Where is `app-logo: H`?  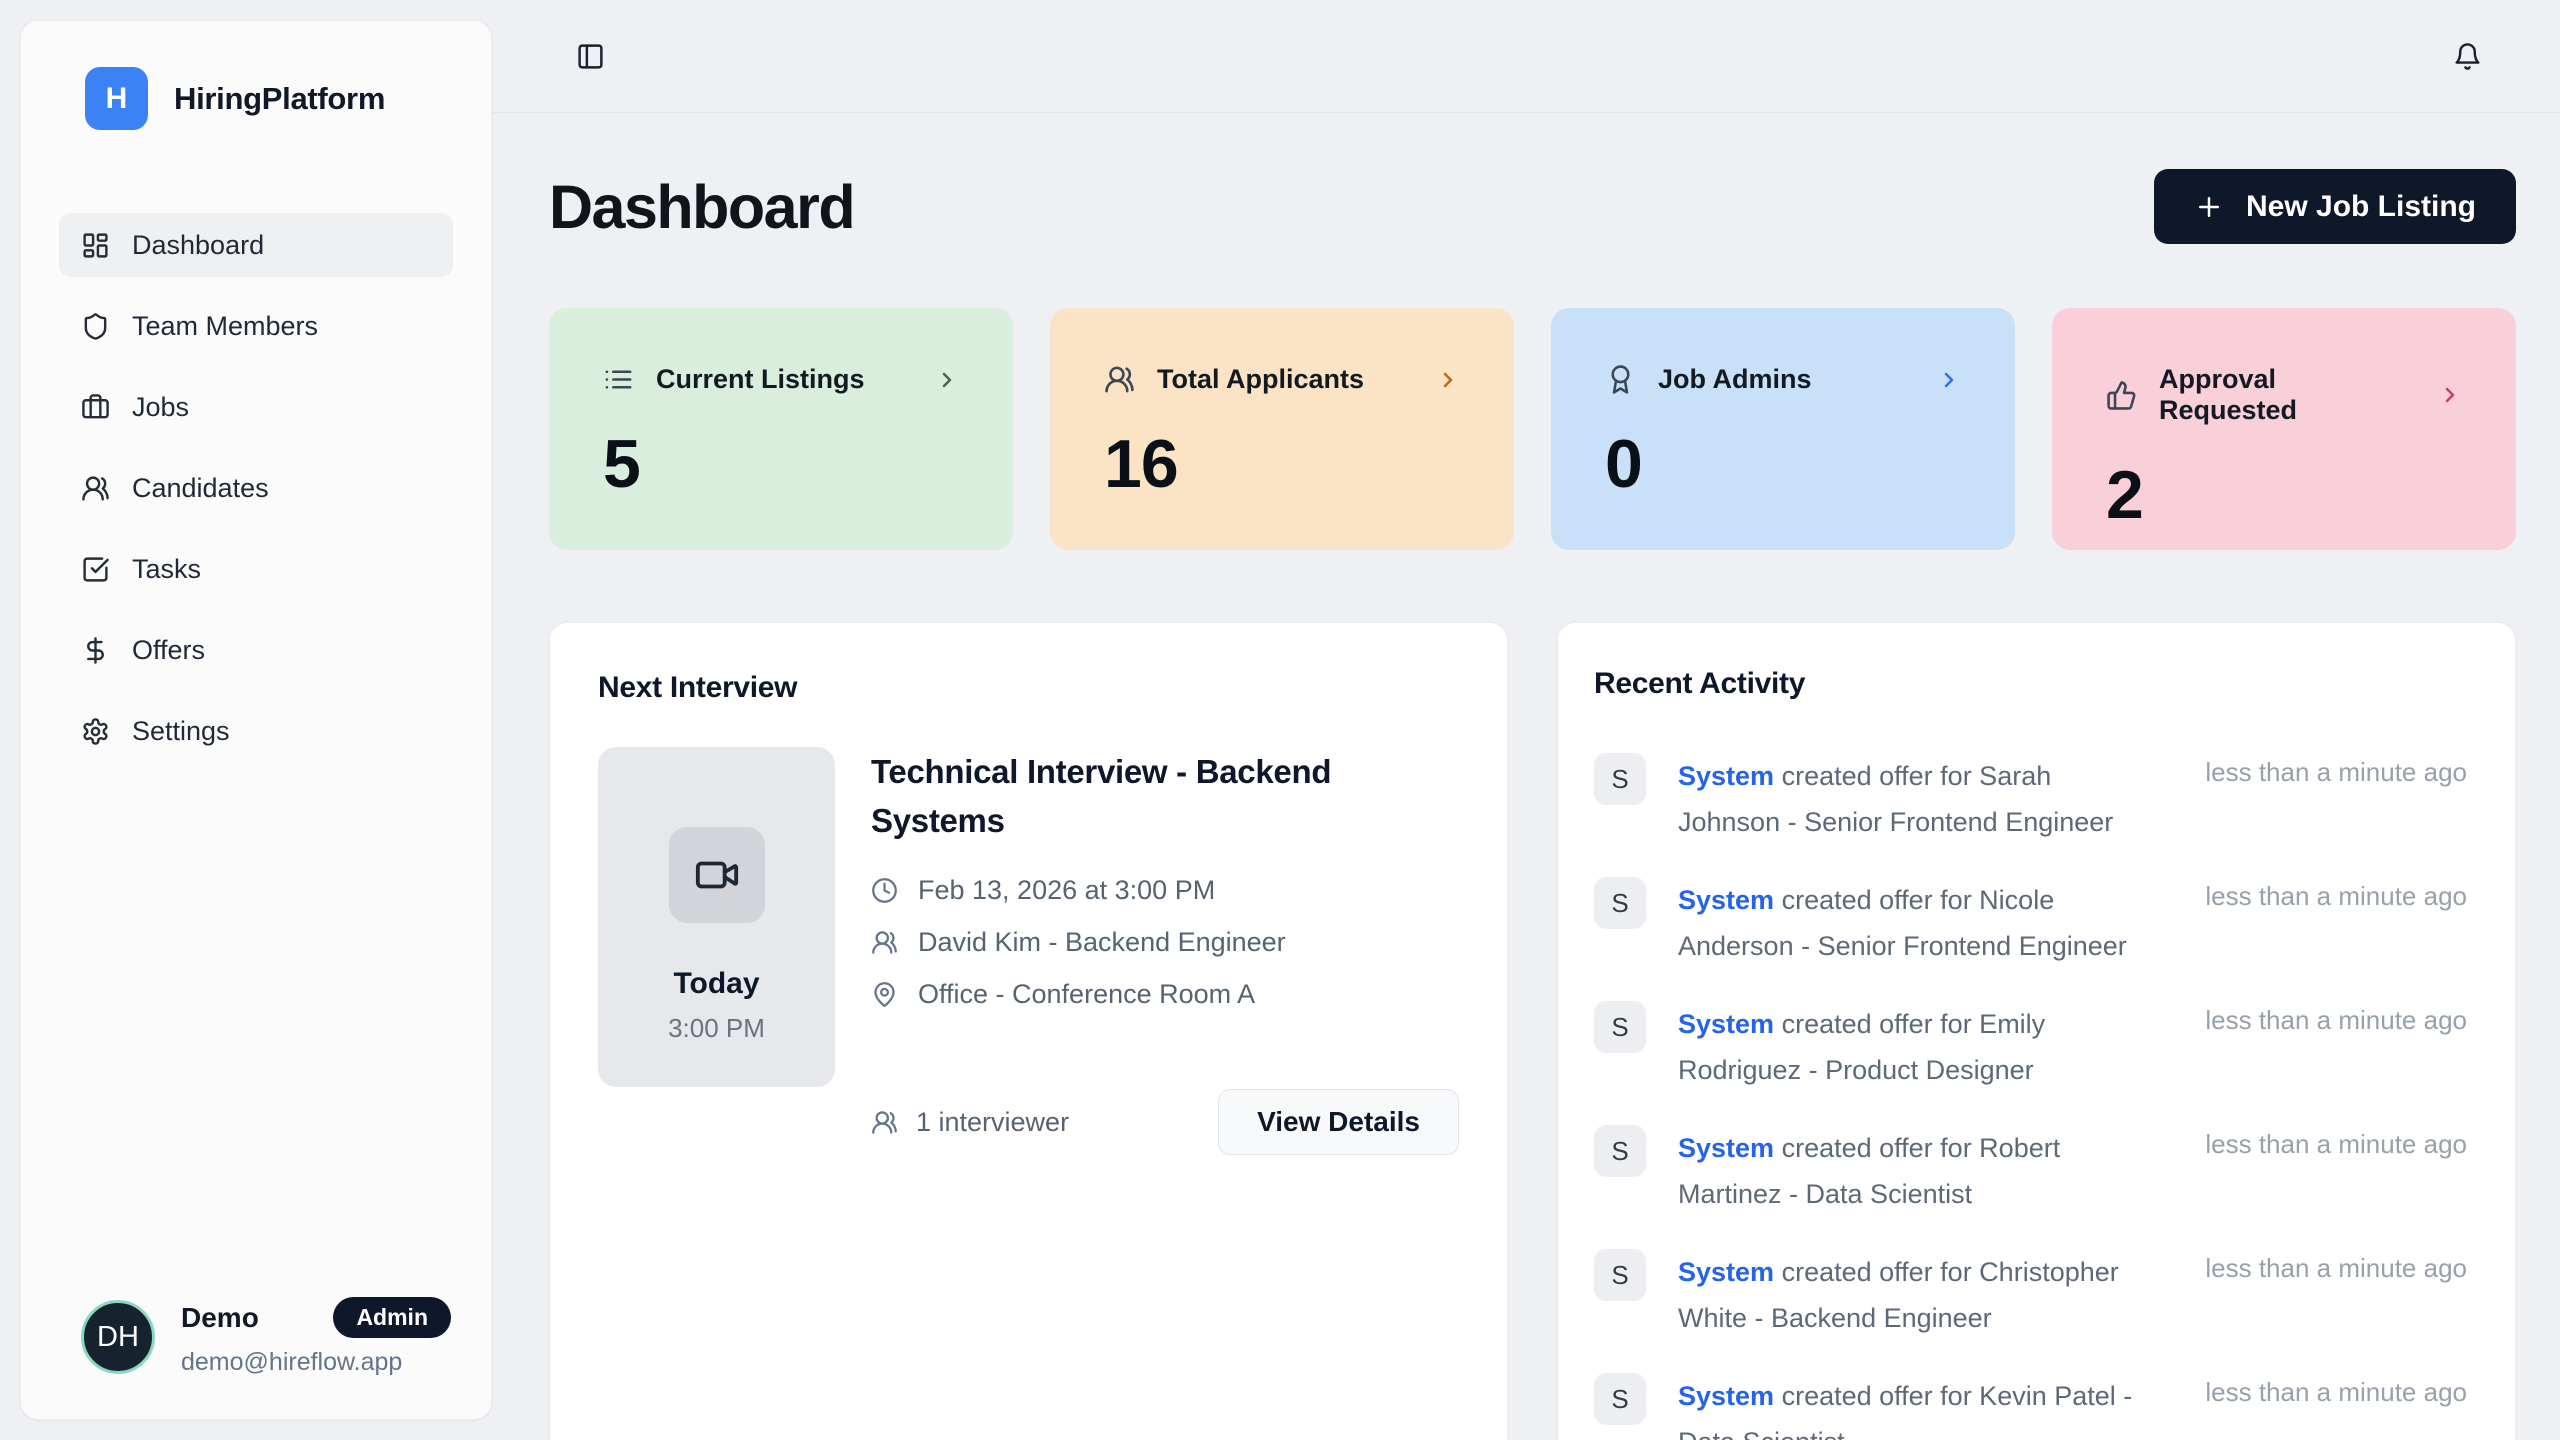
app-logo: H is located at coordinates (116, 98).